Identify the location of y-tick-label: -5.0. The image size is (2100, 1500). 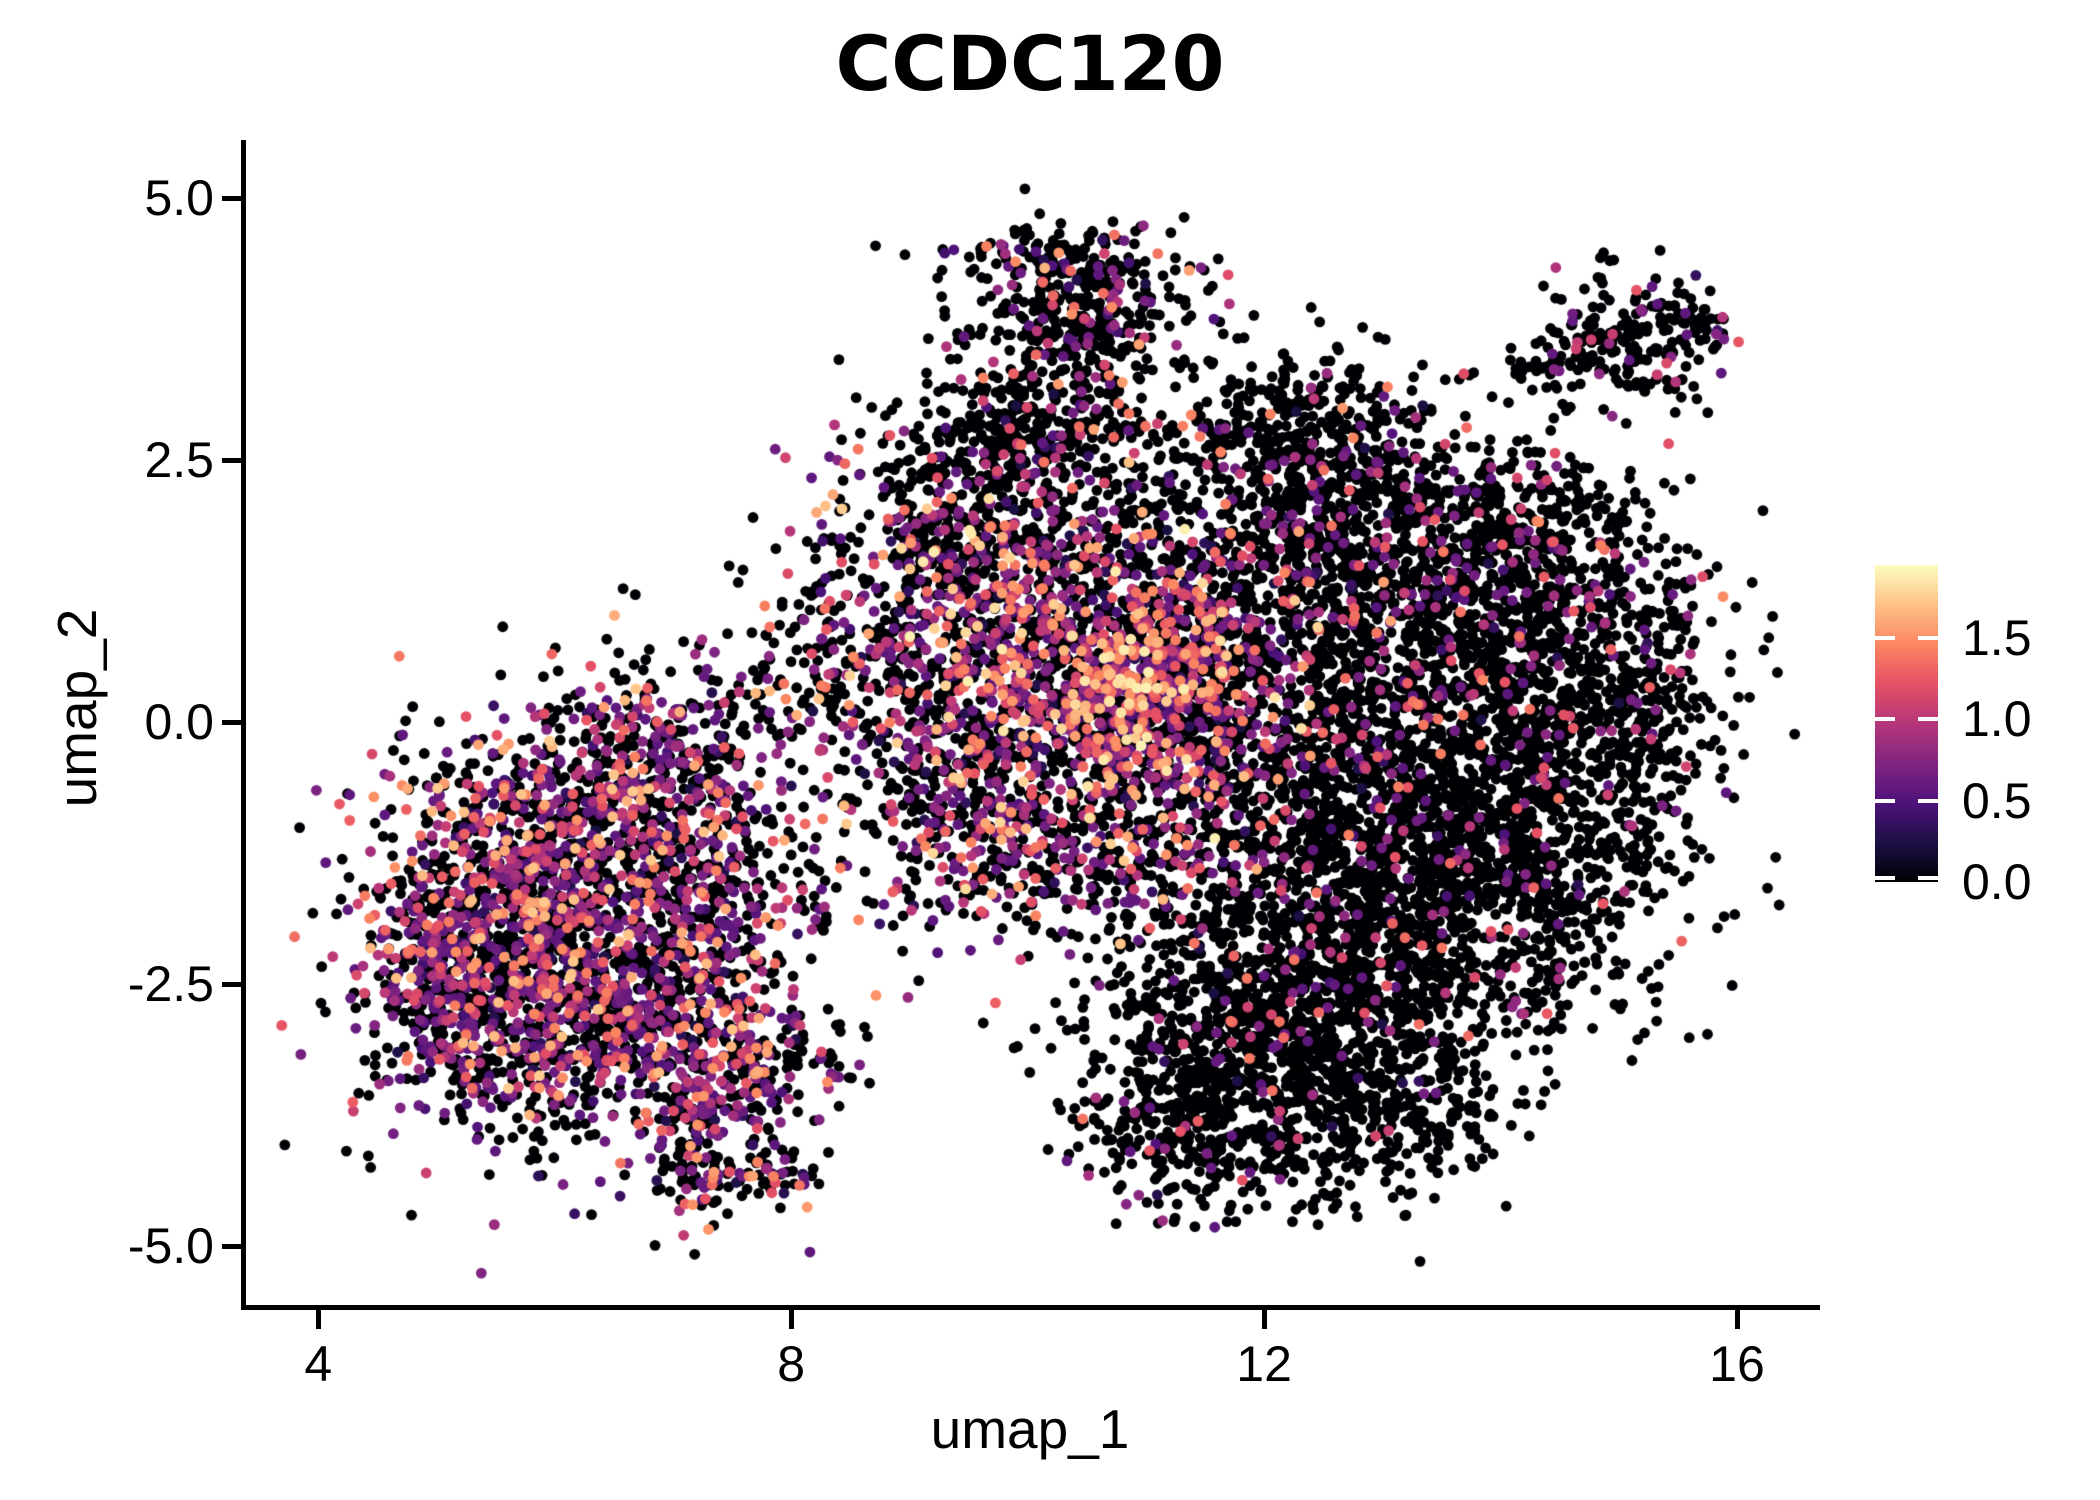
(170, 1246).